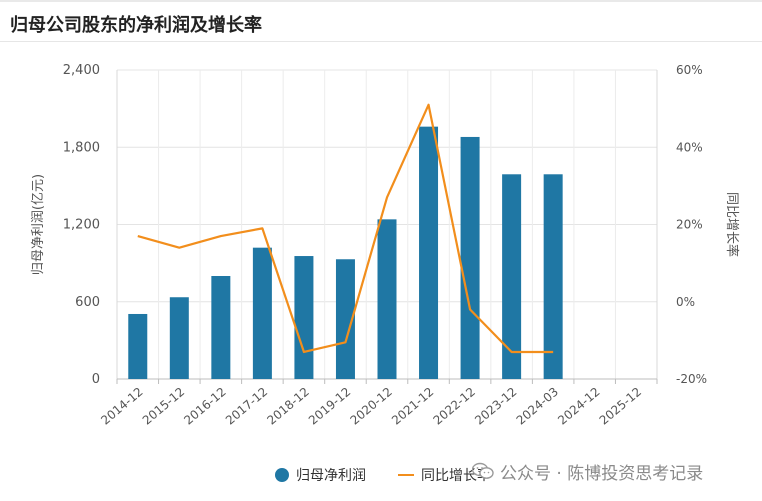 The width and height of the screenshot is (762, 501). What do you see at coordinates (121, 406) in the screenshot?
I see `x-tick-label: 2014-12` at bounding box center [121, 406].